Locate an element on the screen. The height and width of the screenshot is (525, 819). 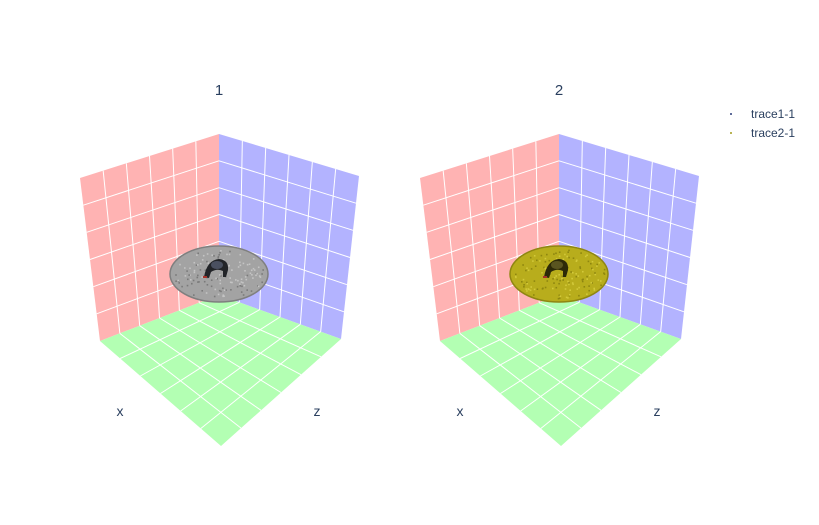
subplot-title: 2 is located at coordinates (559, 90).